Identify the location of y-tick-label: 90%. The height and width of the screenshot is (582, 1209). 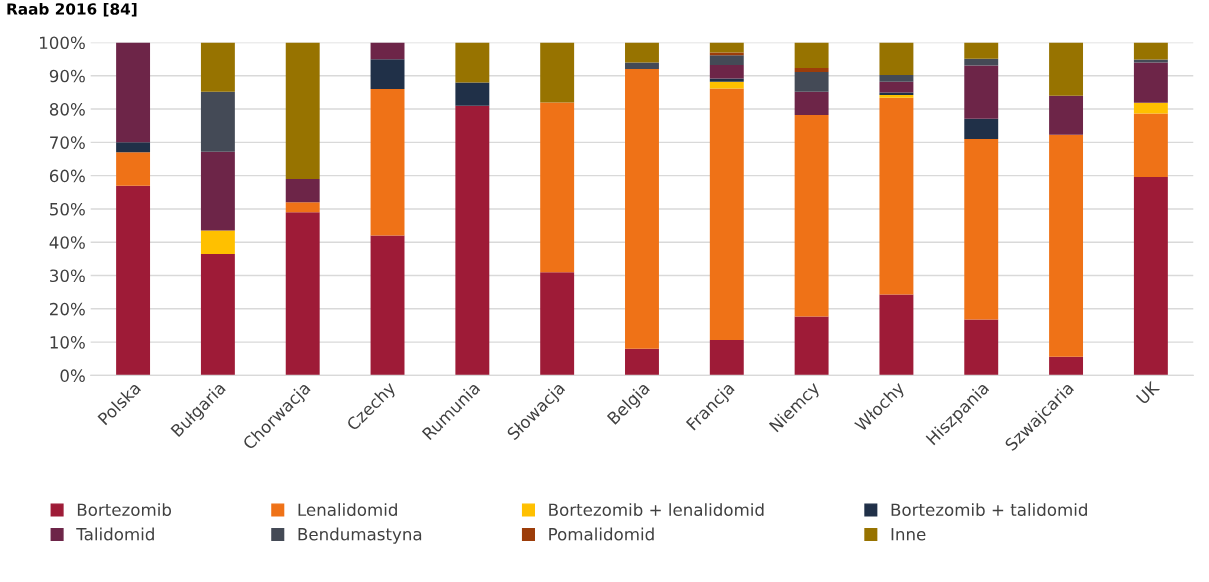
(67, 76).